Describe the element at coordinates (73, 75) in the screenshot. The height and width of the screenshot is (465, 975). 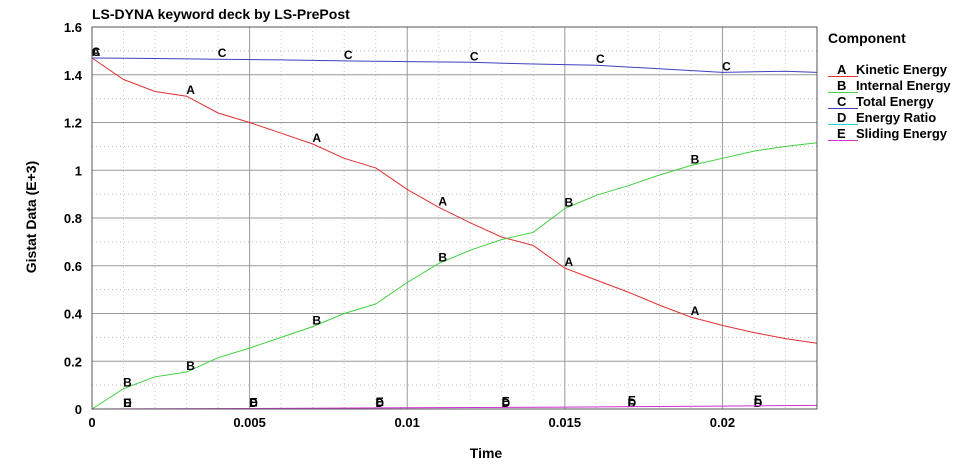
I see `y-tick-label: 1.4` at that location.